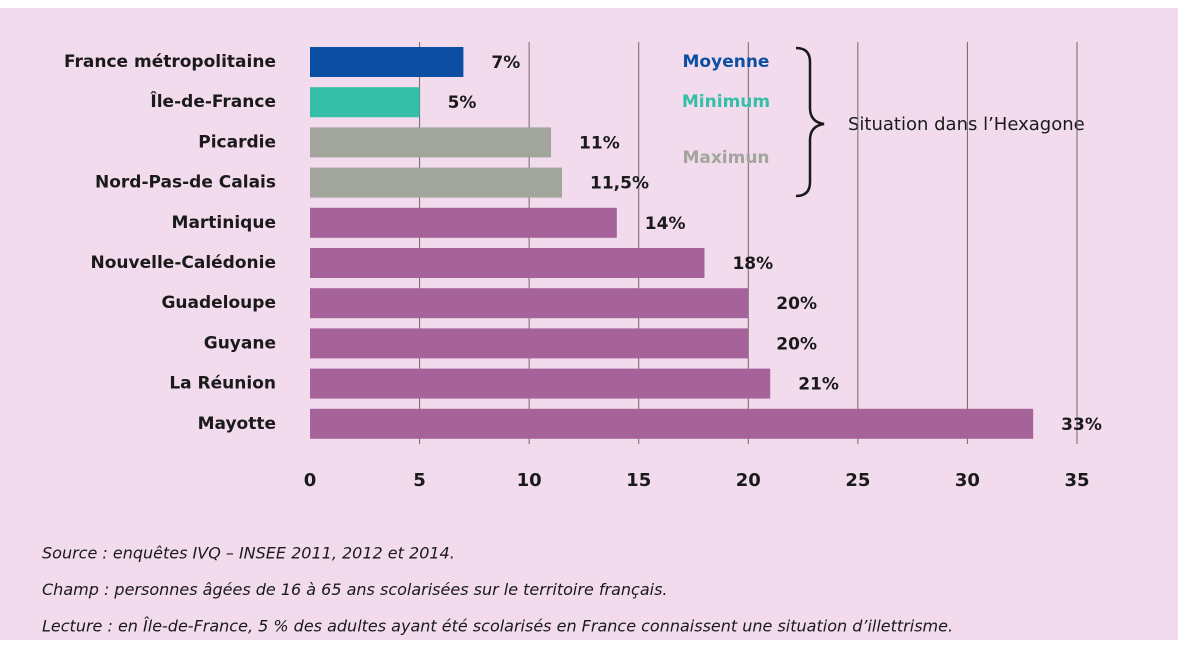 This screenshot has height=648, width=1178. I want to click on value-label: 5%, so click(462, 103).